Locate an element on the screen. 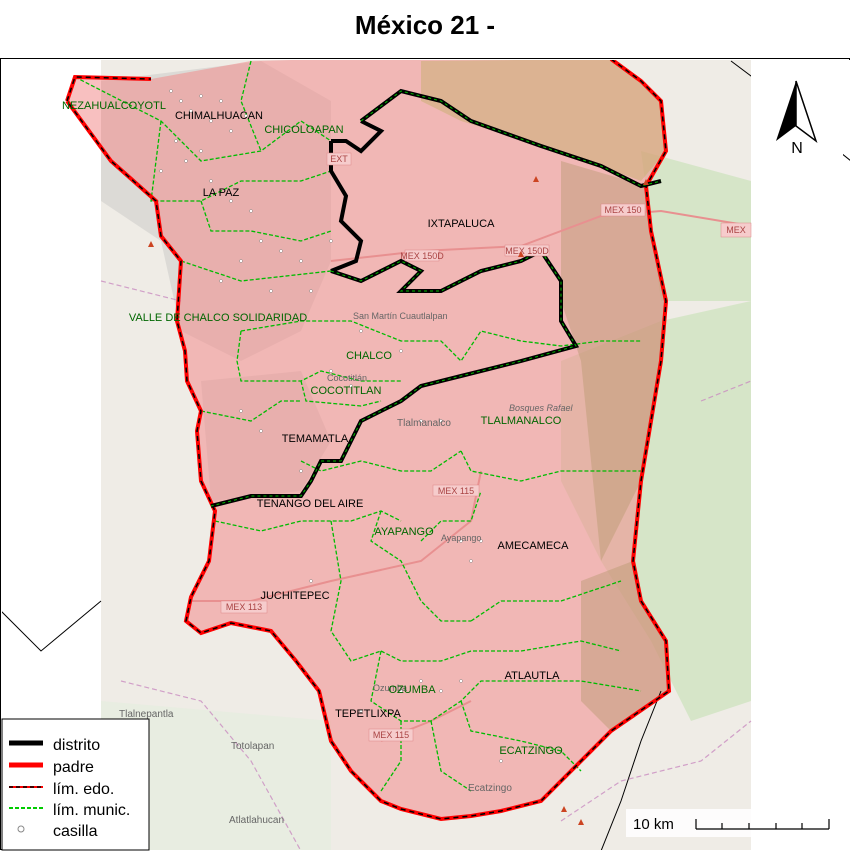  north-label: N is located at coordinates (797, 148).